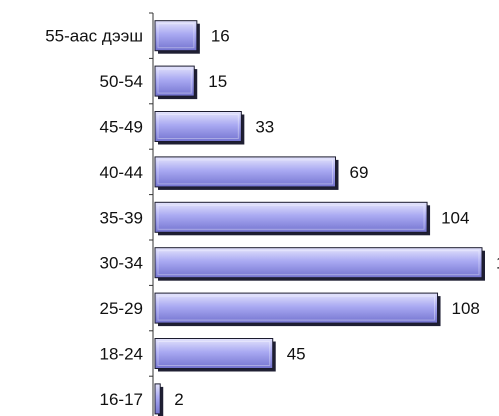  Describe the element at coordinates (121, 172) in the screenshot. I see `category-label: 40-44` at that location.